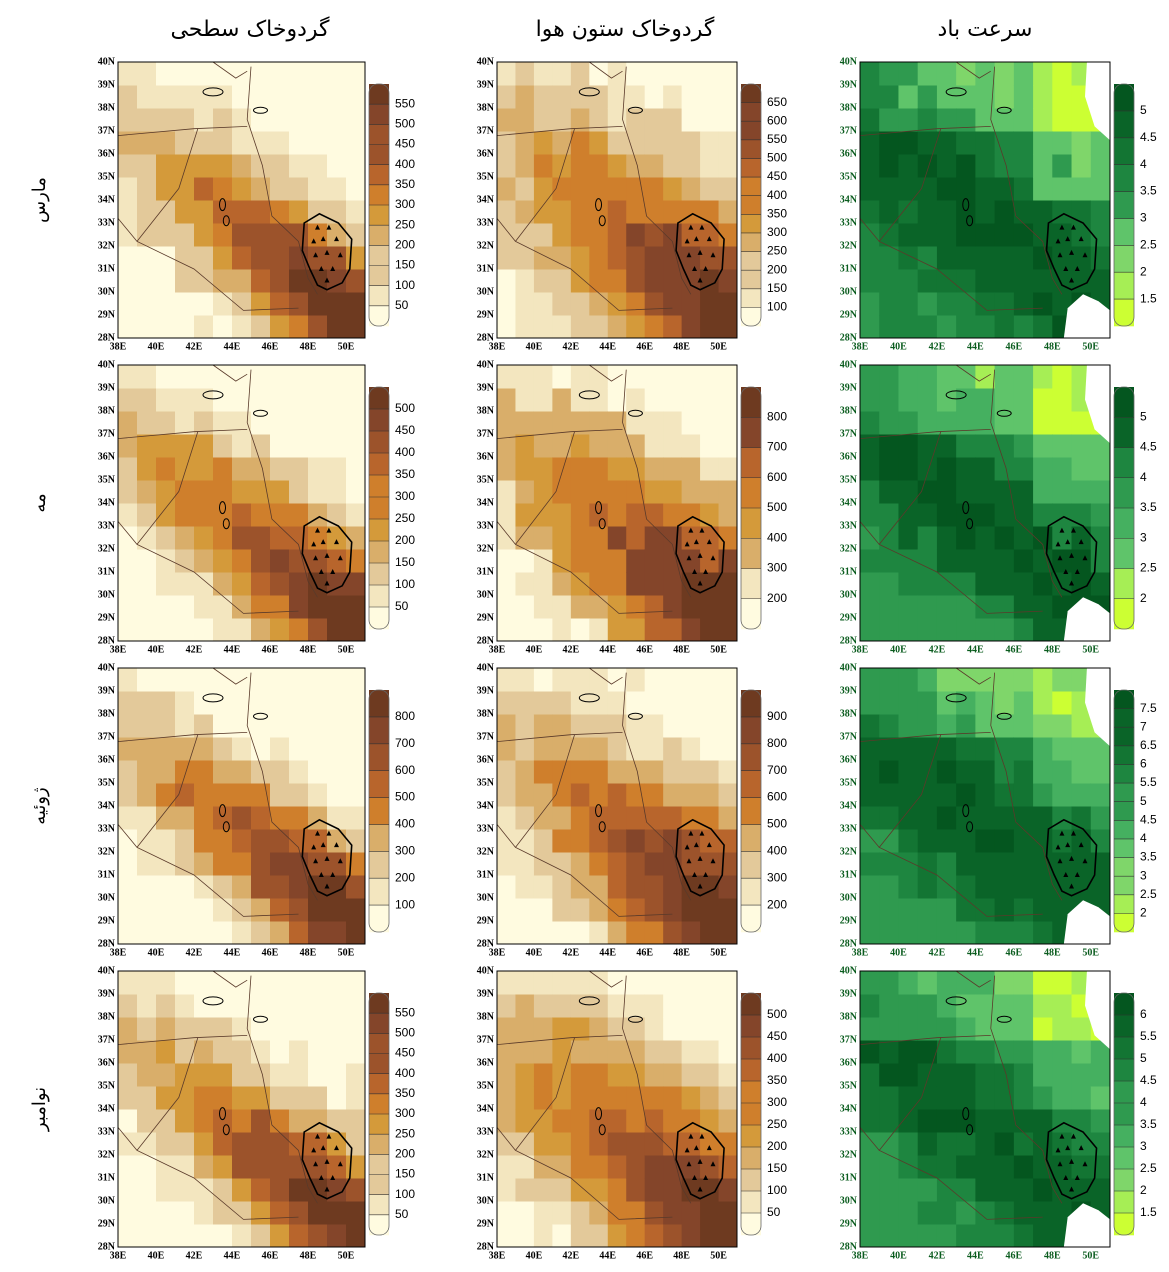  What do you see at coordinates (39, 502) in the screenshot?
I see `row-label: مه` at bounding box center [39, 502].